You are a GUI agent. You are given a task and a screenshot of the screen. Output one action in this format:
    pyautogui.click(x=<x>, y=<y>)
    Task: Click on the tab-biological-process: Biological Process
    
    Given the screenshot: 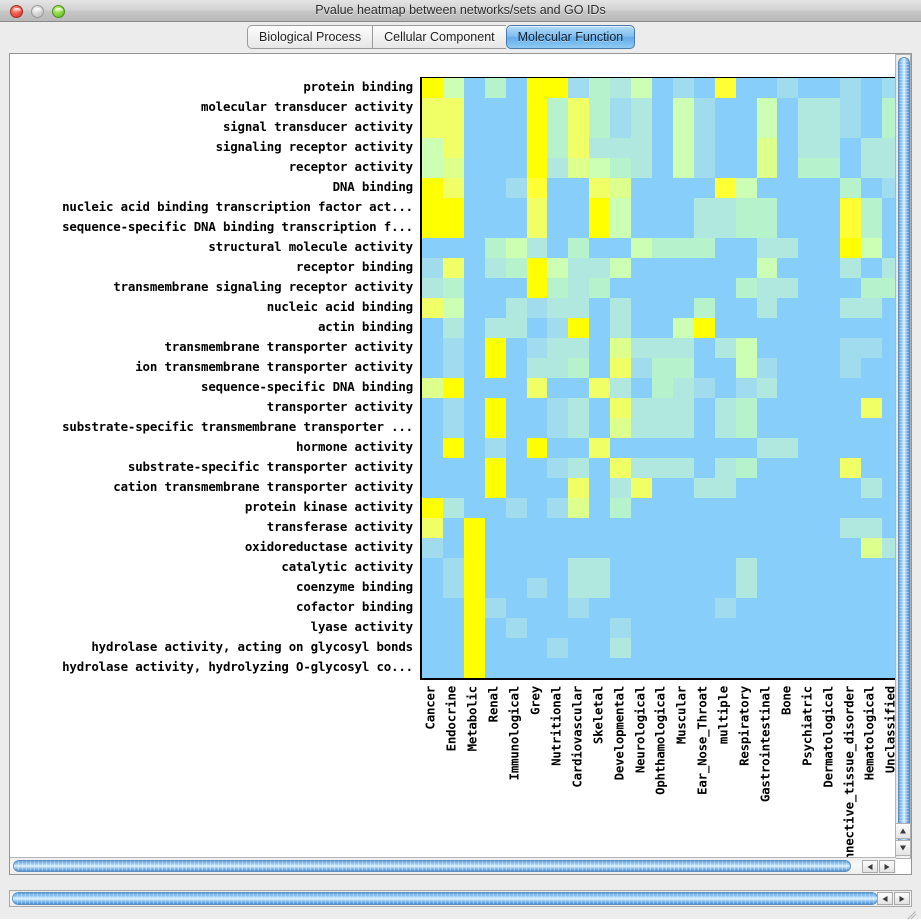 What is the action you would take?
    pyautogui.click(x=310, y=37)
    